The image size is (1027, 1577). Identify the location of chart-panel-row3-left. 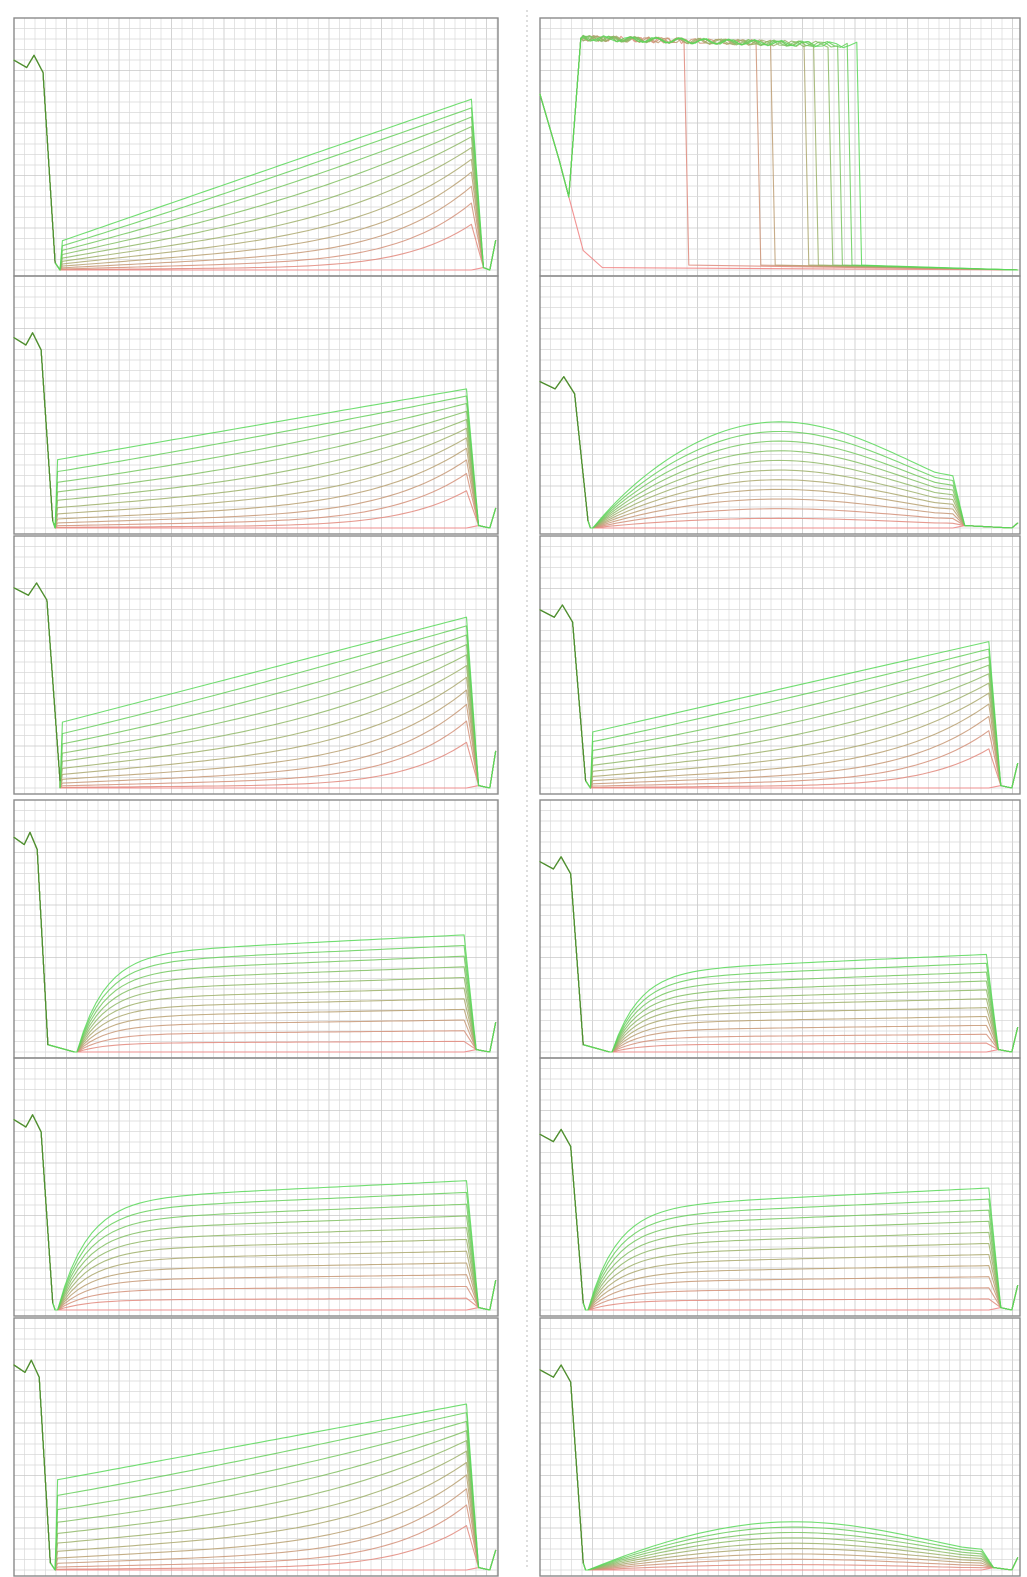
(256, 665).